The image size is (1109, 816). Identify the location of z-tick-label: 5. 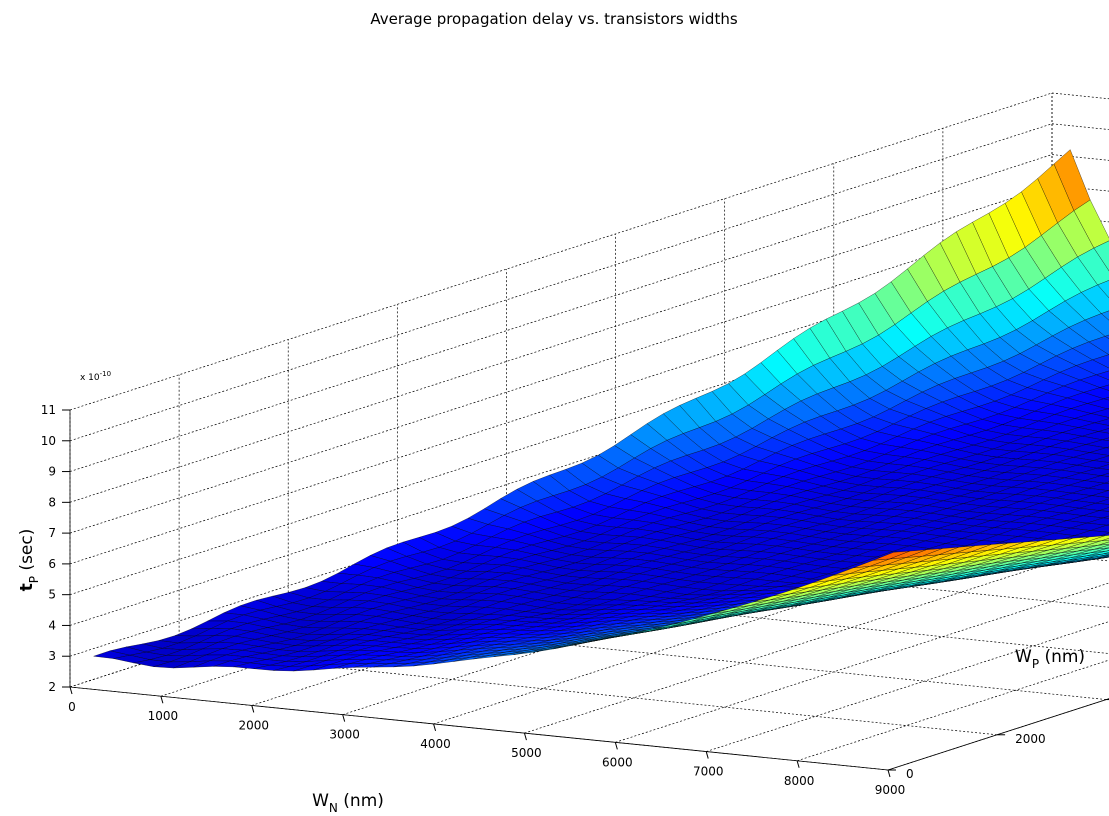
(52, 595).